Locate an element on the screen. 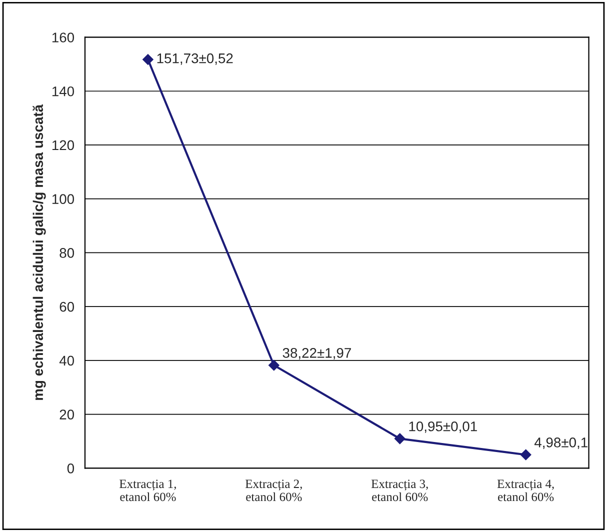 The height and width of the screenshot is (532, 607). data-label: 38,22±1,97 is located at coordinates (316, 354).